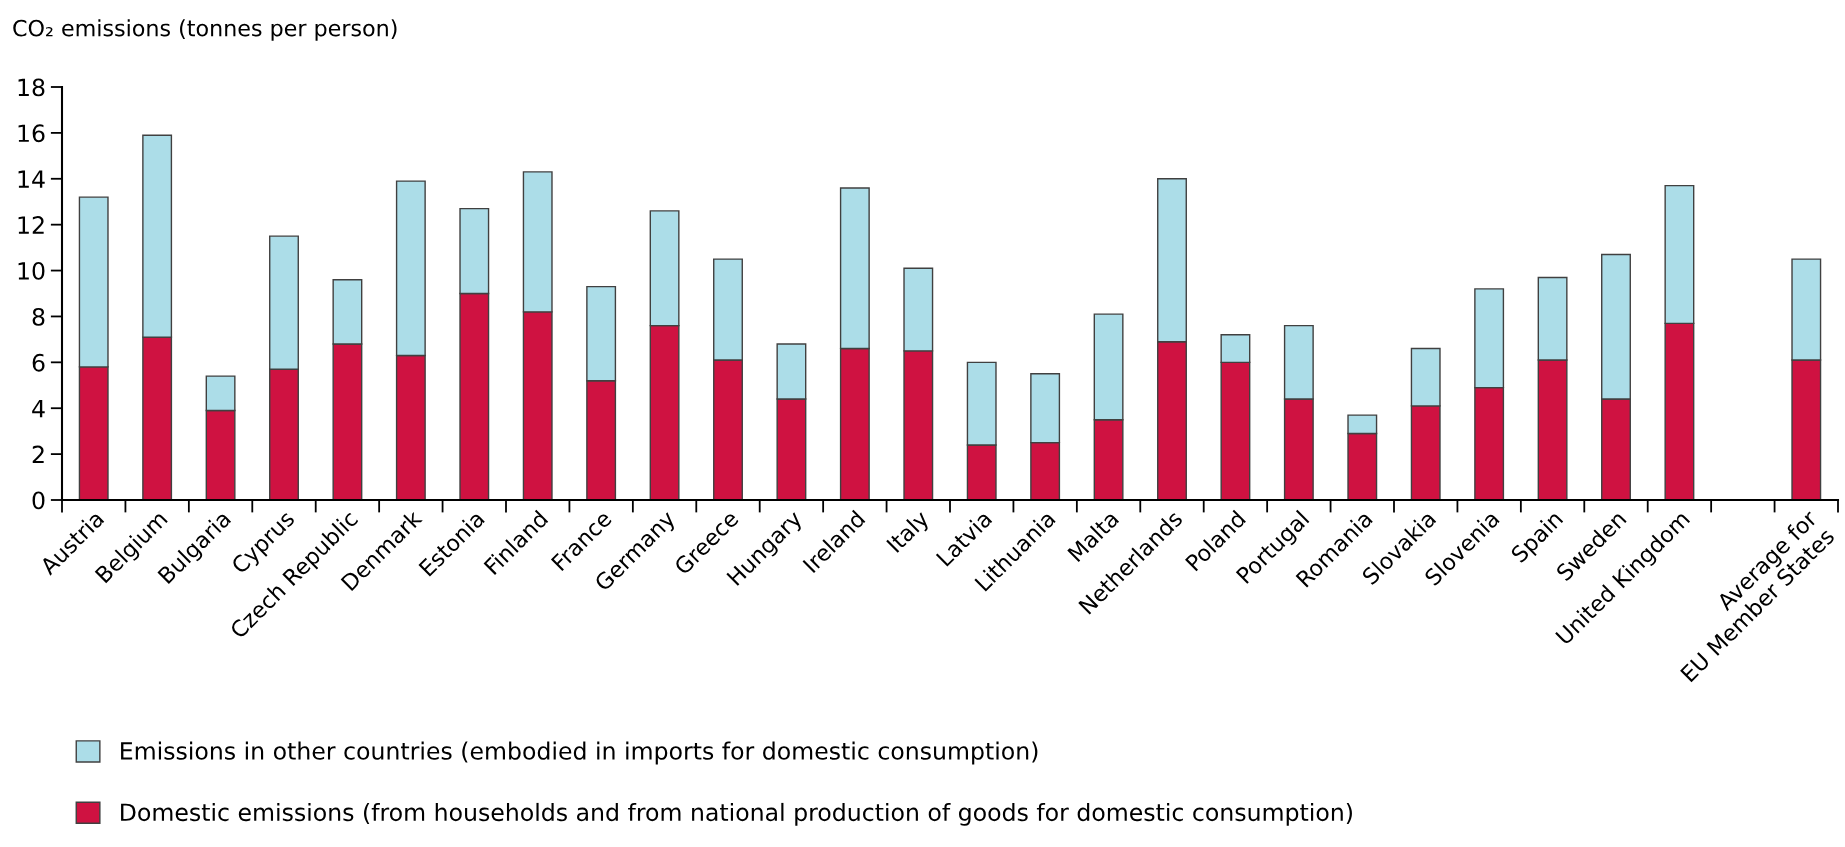 This screenshot has height=847, width=1845. Describe the element at coordinates (31, 87) in the screenshot. I see `y-tick-label: 18` at that location.